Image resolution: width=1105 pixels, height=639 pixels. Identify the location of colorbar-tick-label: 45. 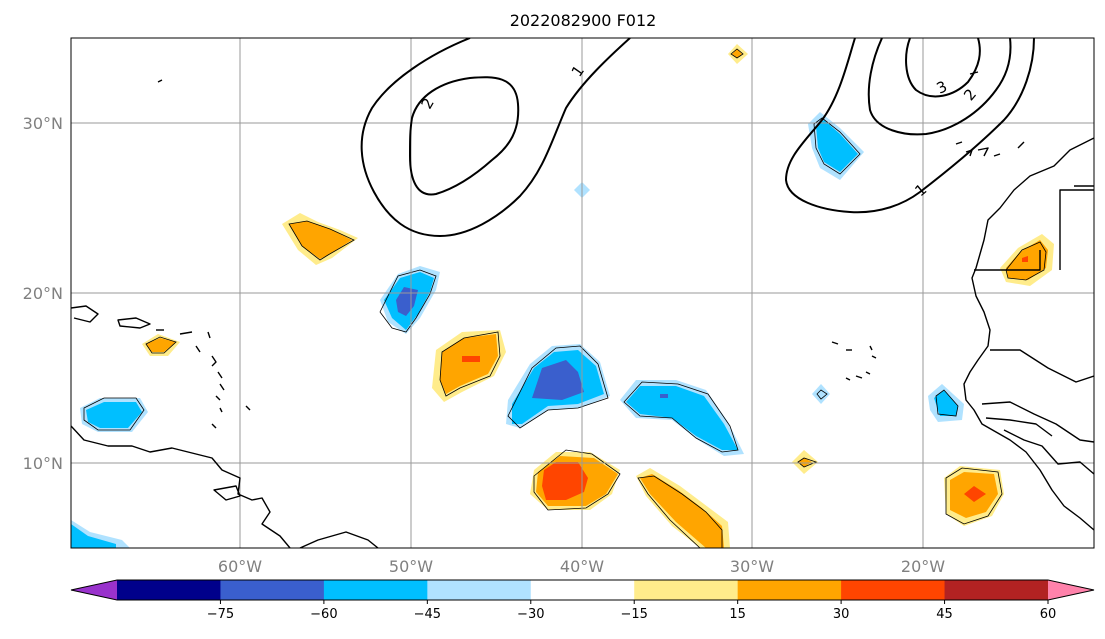
(944, 614).